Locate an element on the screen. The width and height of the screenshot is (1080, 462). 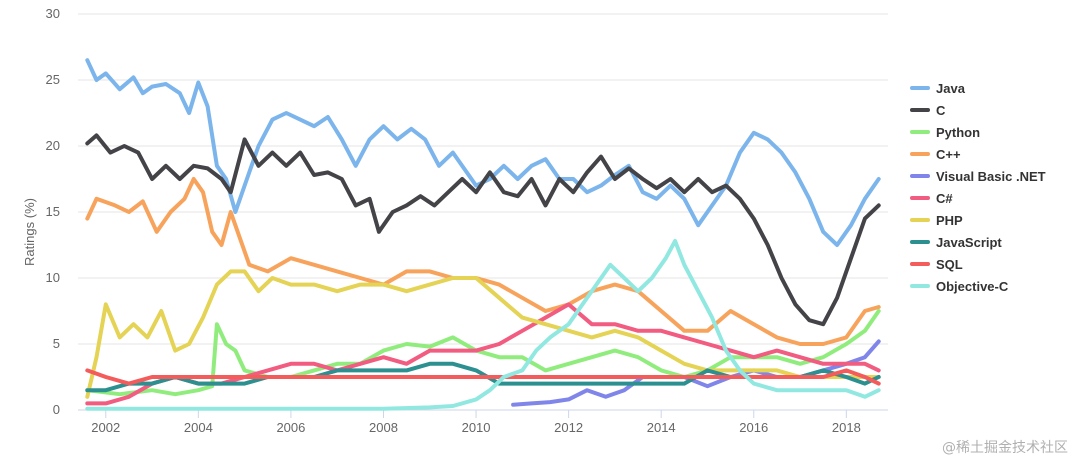
legend-label: C# is located at coordinates (944, 198).